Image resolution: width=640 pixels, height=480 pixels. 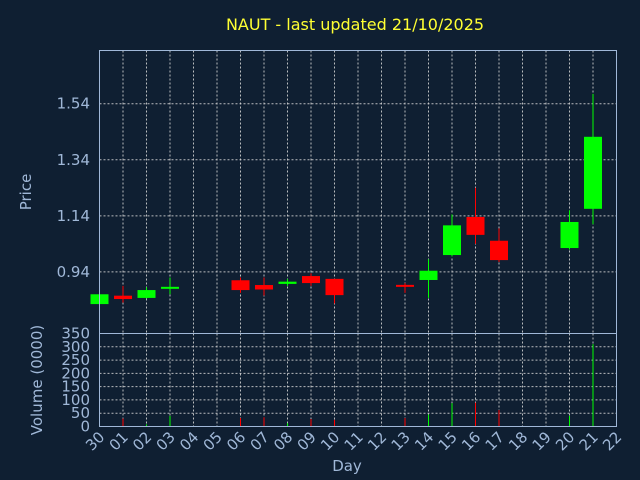 I want to click on volume-tick-label: 350, so click(x=75, y=334).